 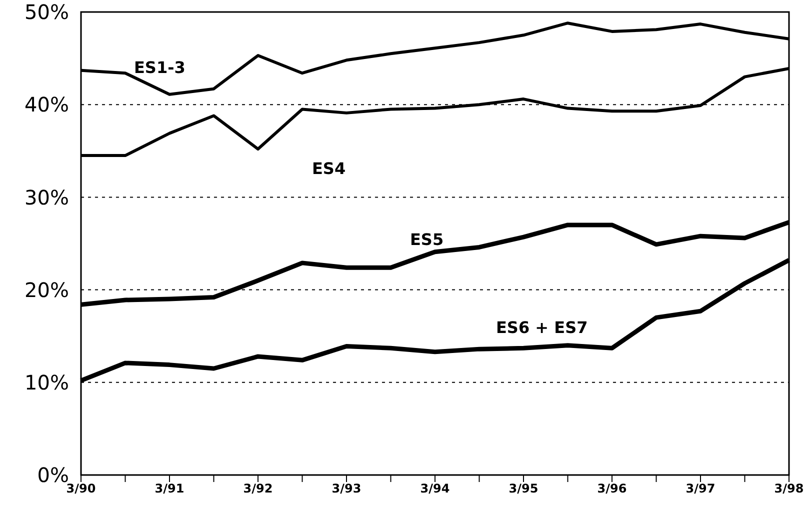 I want to click on x-tick-label: 3/92, so click(x=258, y=489).